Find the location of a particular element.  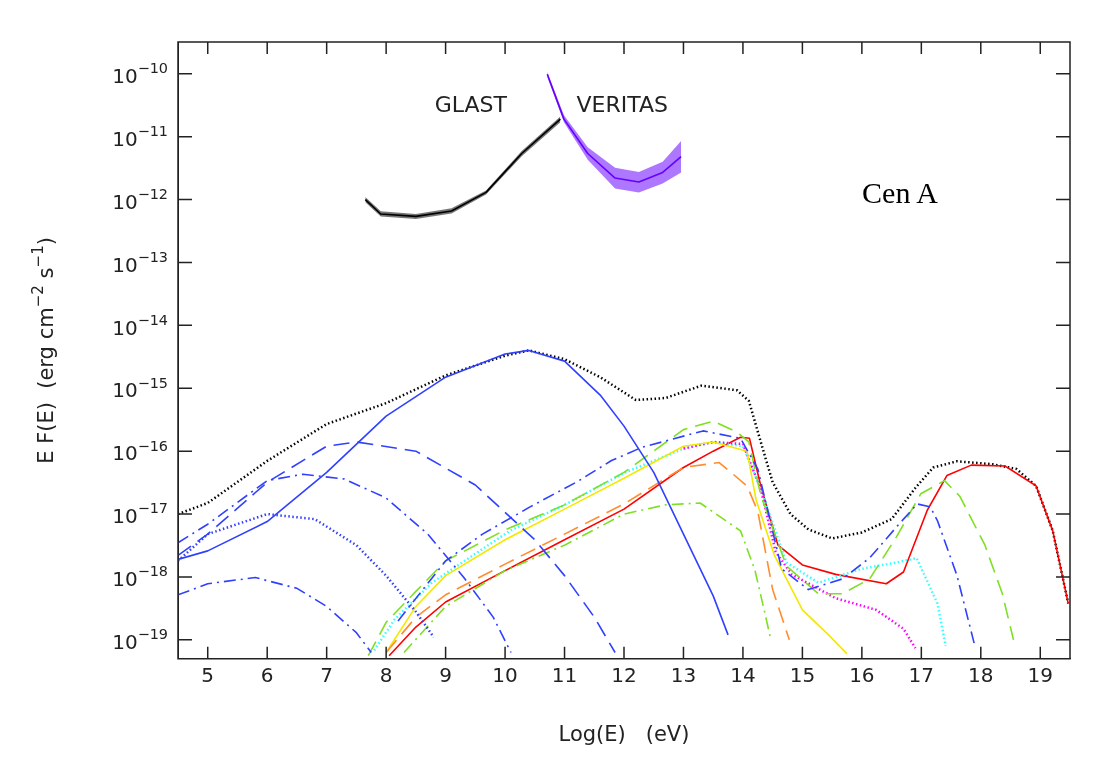

x-tick-label: 9 is located at coordinates (445, 675).